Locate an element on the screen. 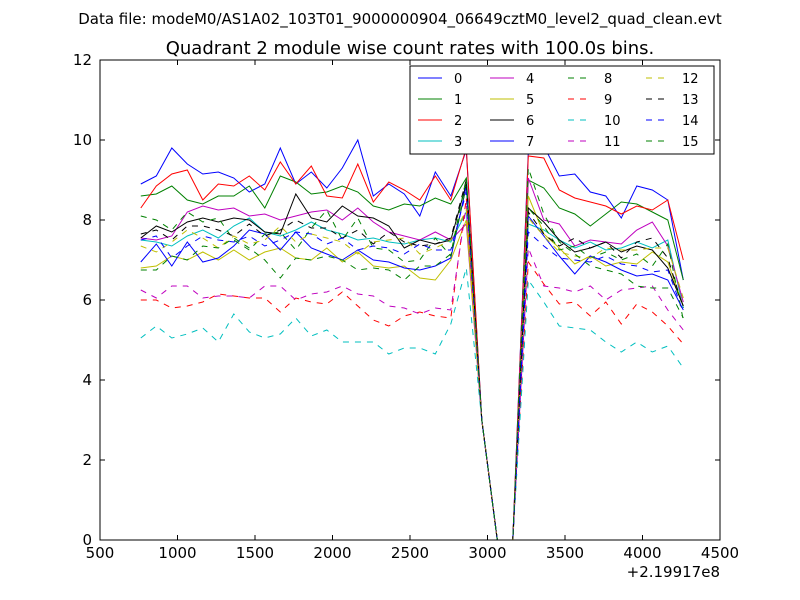 Image resolution: width=800 pixels, height=600 pixels. x-tick-labels: 500 1000 1500 2000 2500 3000 3500 4000 4500 is located at coordinates (412, 553).